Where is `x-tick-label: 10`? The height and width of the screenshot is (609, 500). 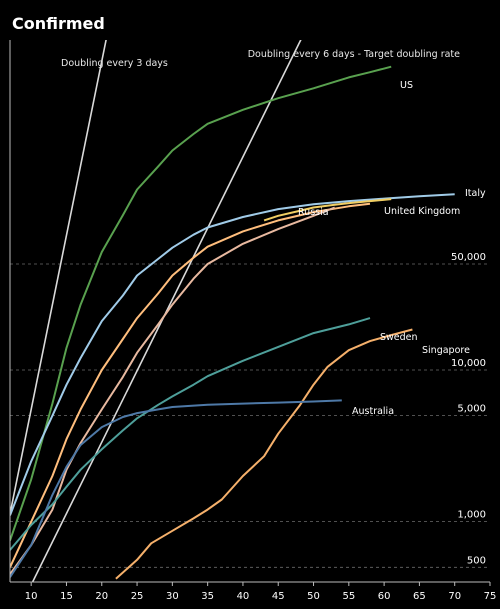 x-tick-label: 10 is located at coordinates (31, 596).